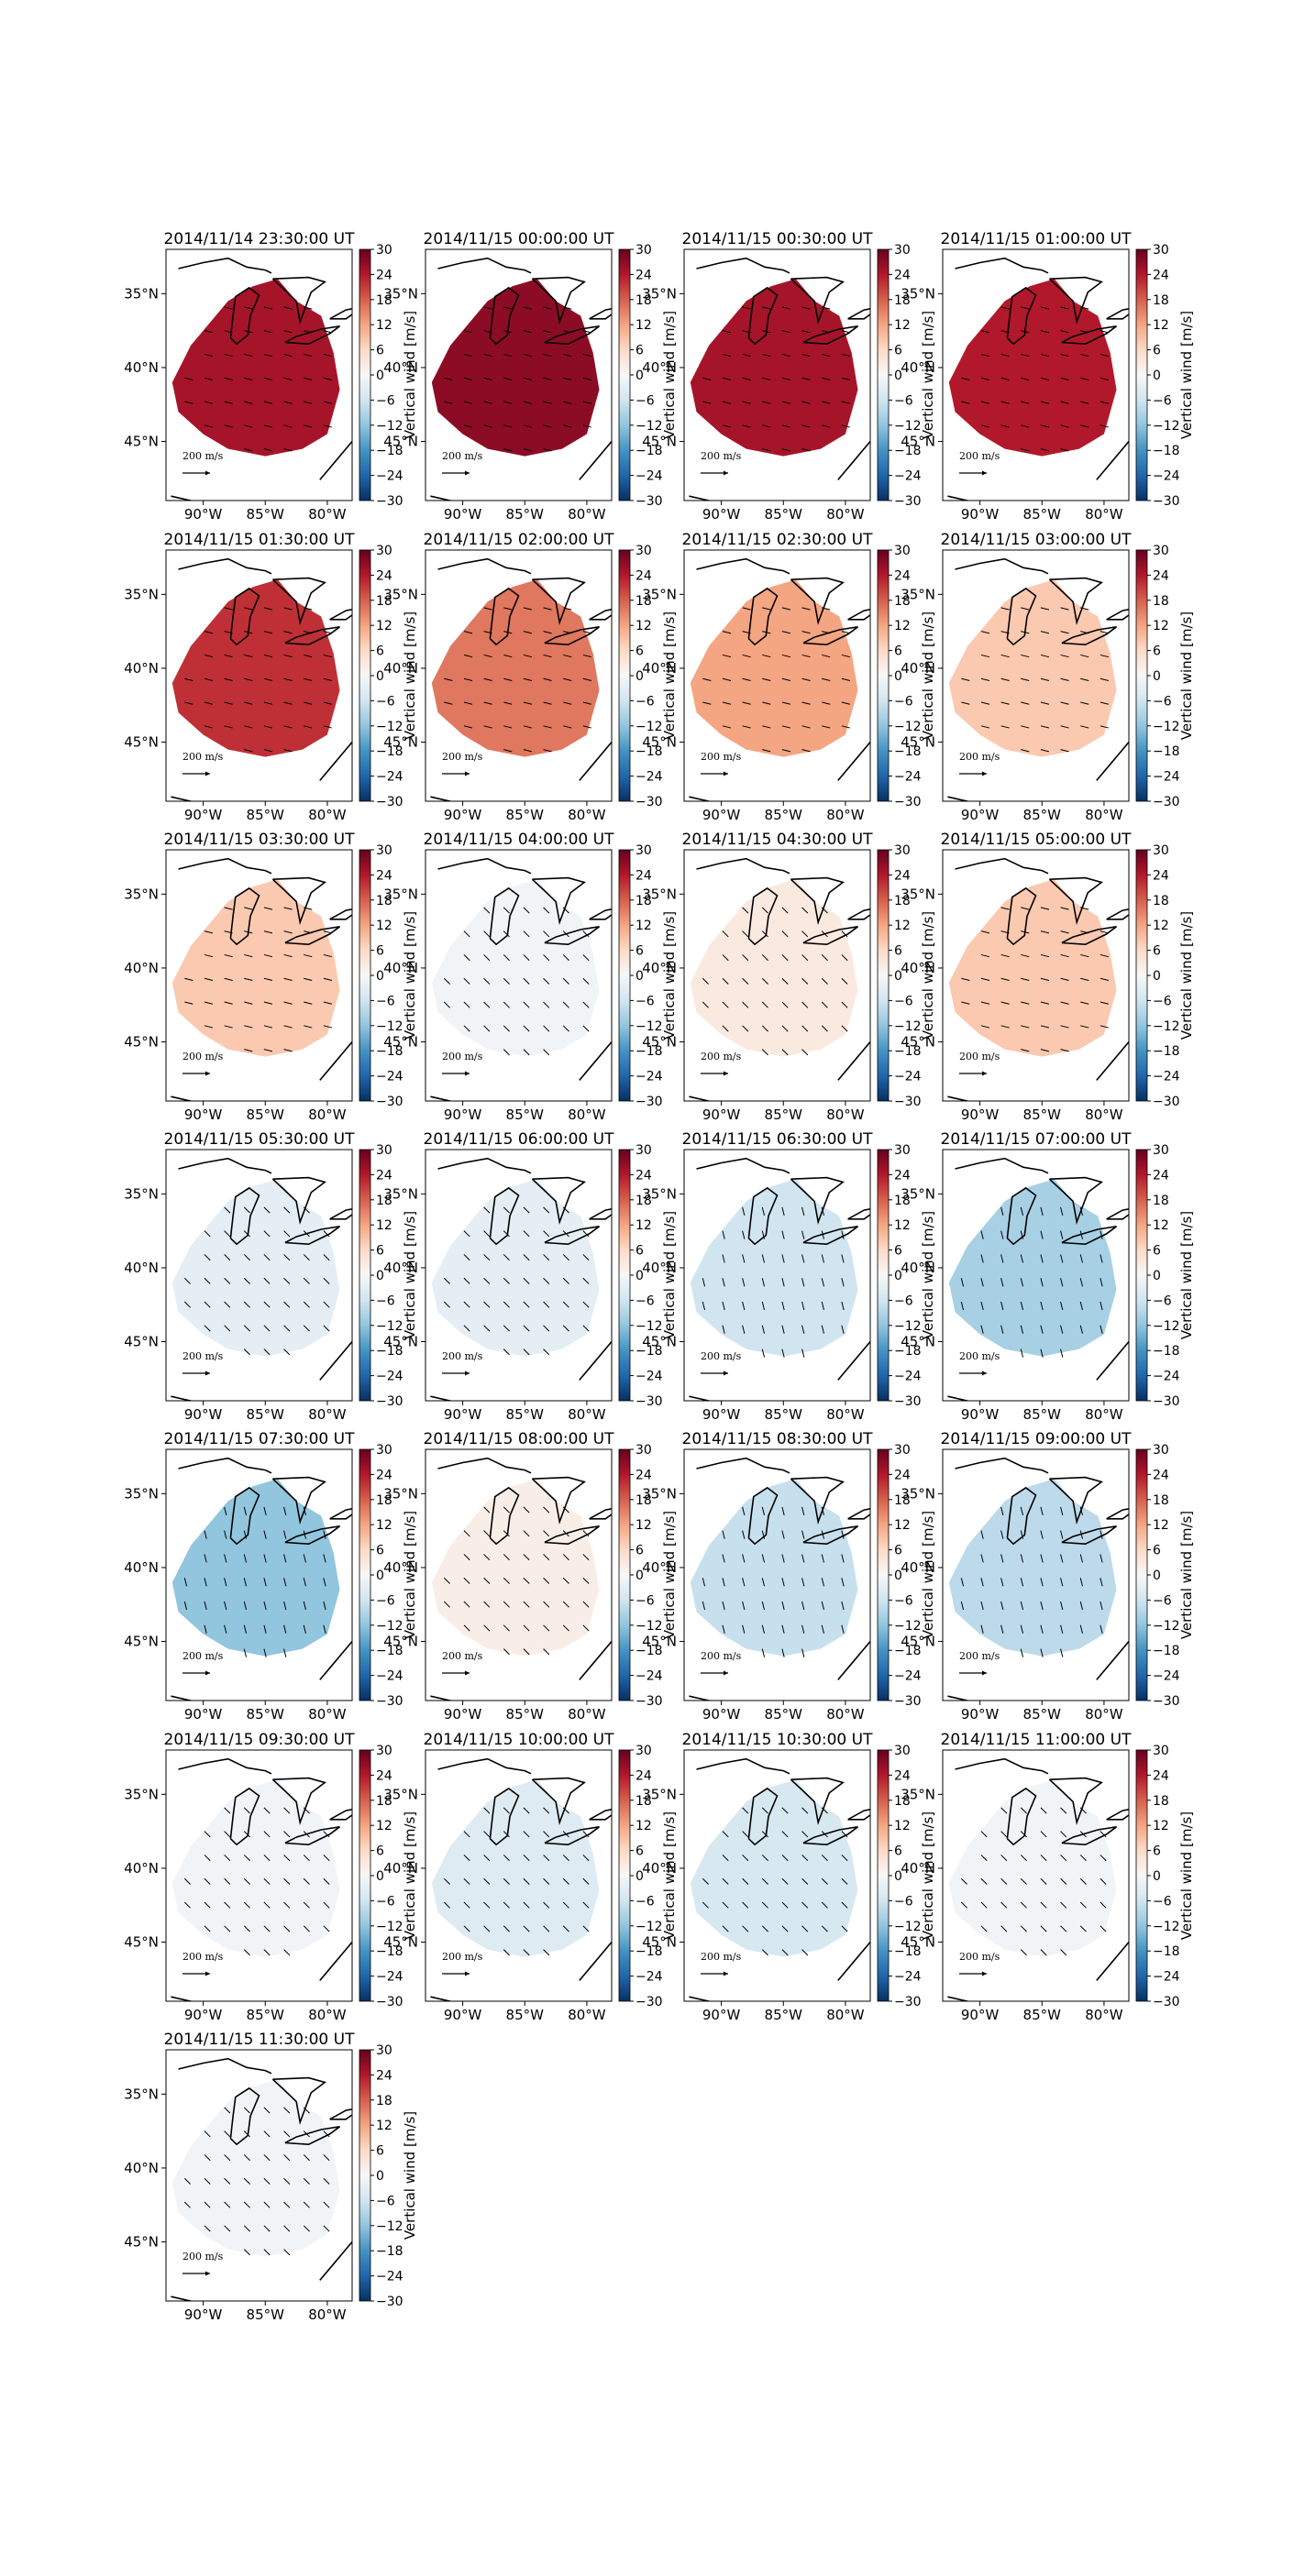 This screenshot has height=2576, width=1293. What do you see at coordinates (643, 626) in the screenshot?
I see `colorbar-tick-label: 12` at bounding box center [643, 626].